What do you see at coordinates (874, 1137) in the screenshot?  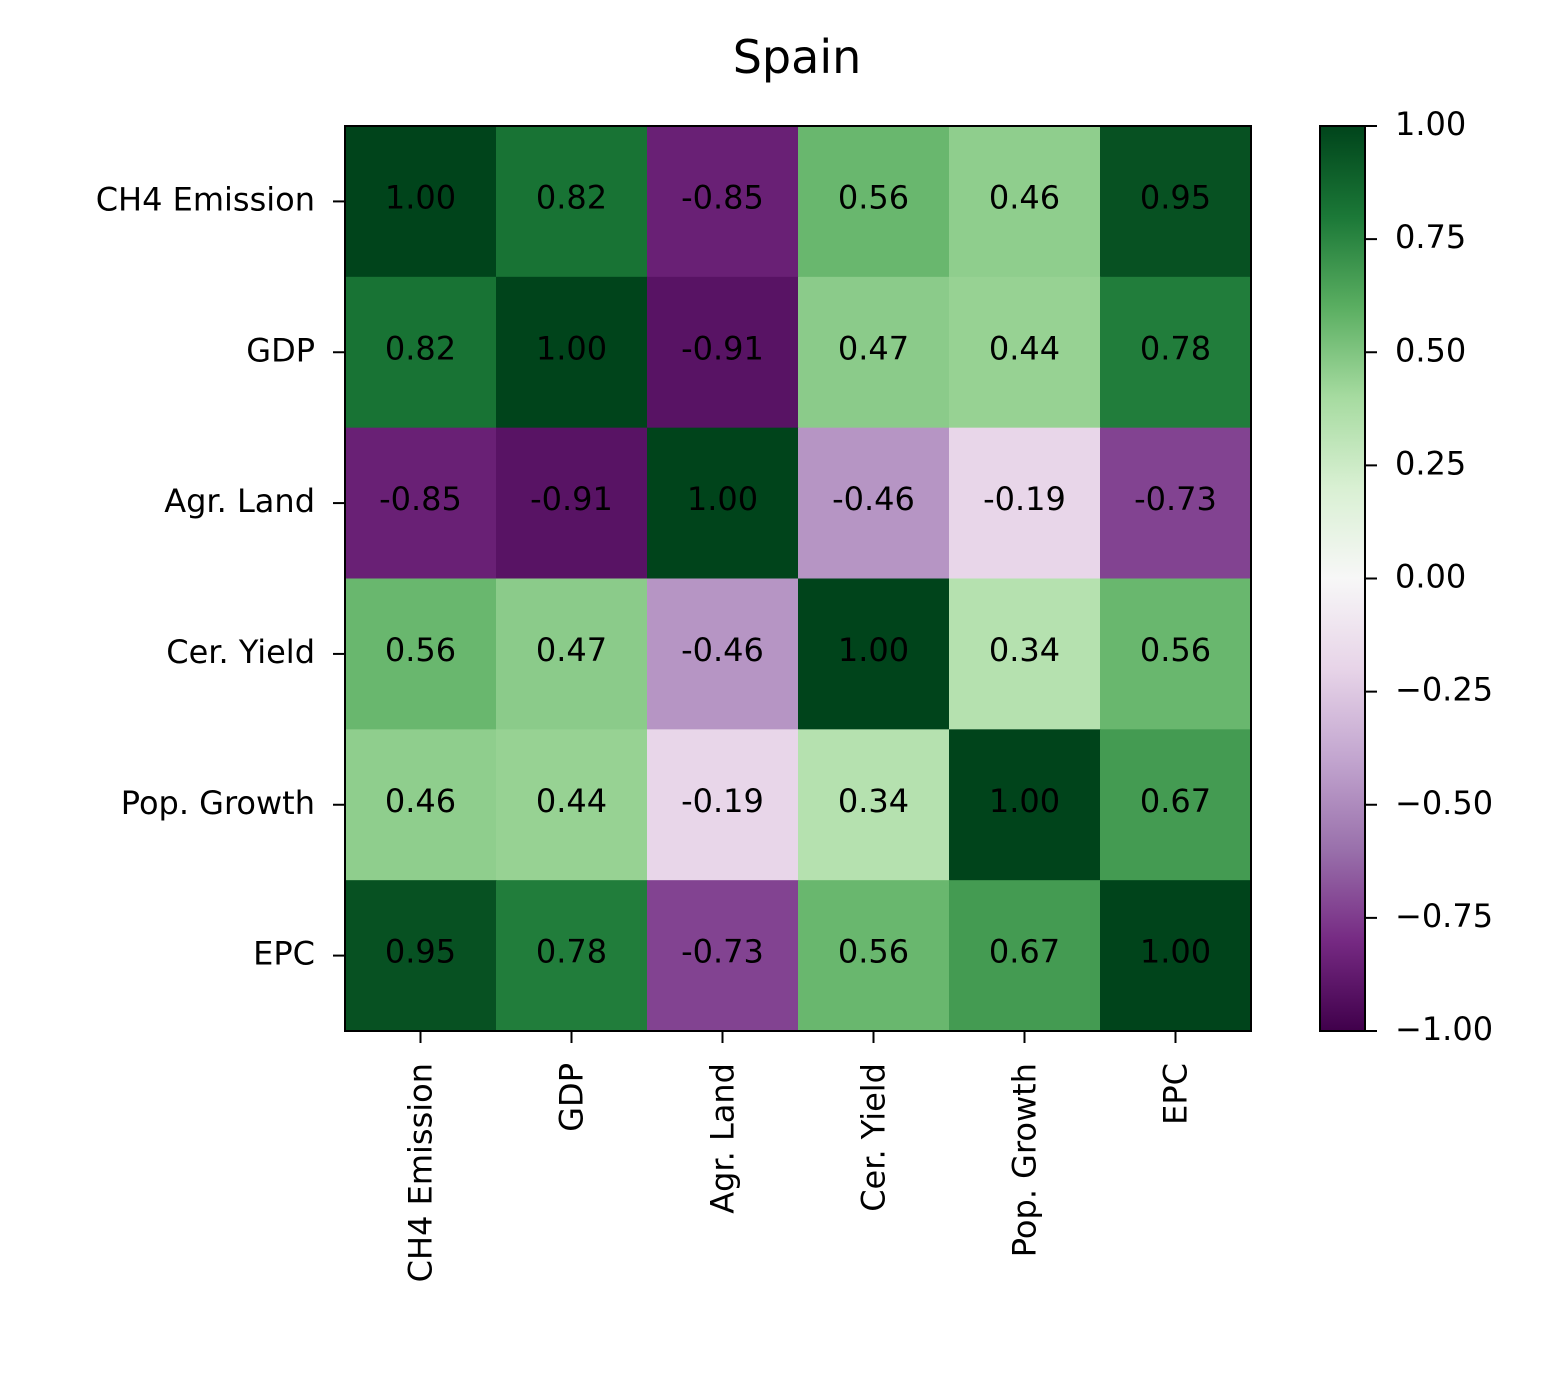 I see `x-tick-label: Cer. Yield` at bounding box center [874, 1137].